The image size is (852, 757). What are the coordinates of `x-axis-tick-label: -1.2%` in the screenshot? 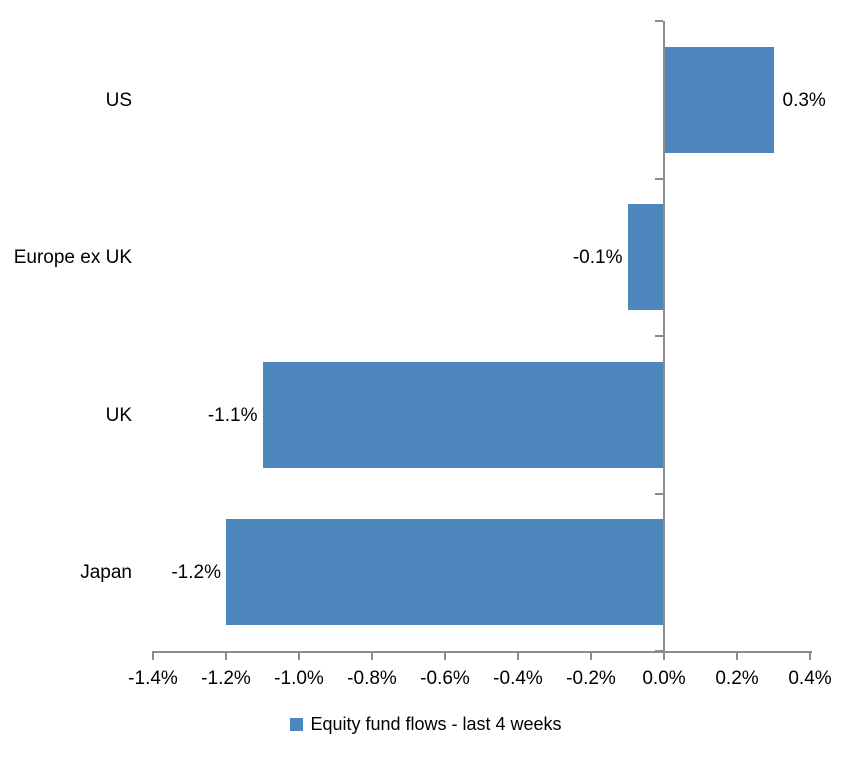 It's located at (226, 678).